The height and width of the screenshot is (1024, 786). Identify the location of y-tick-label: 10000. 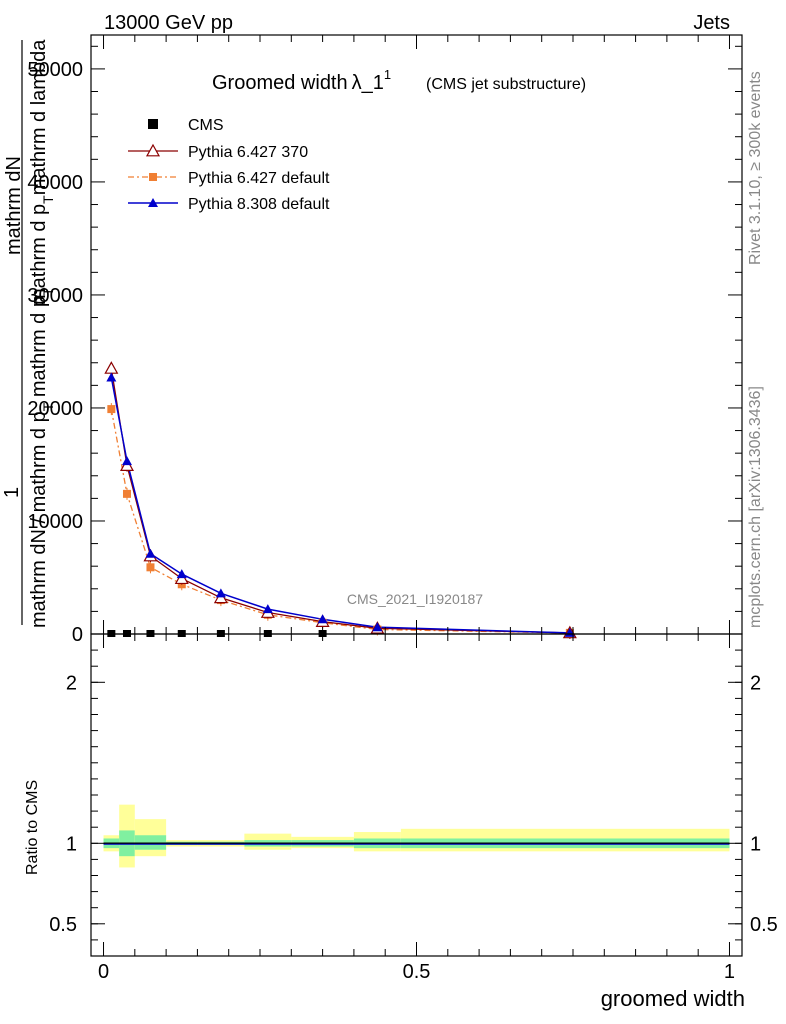
(55, 522).